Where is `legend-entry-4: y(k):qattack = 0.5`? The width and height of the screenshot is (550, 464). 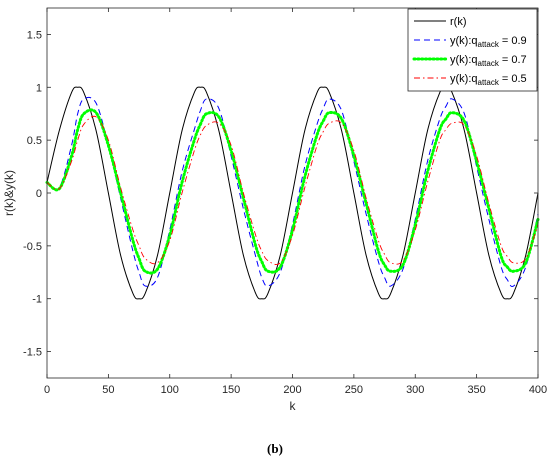
legend-entry-4: y(k):qattack = 0.5 is located at coordinates (488, 80).